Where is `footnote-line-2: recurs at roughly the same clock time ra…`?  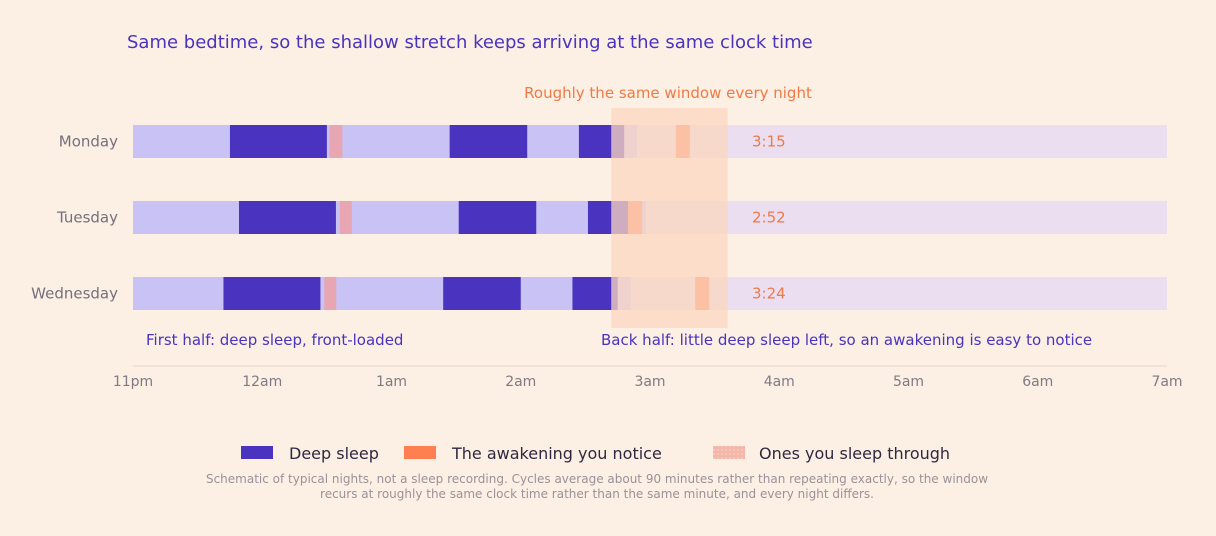 footnote-line-2: recurs at roughly the same clock time ra… is located at coordinates (597, 494).